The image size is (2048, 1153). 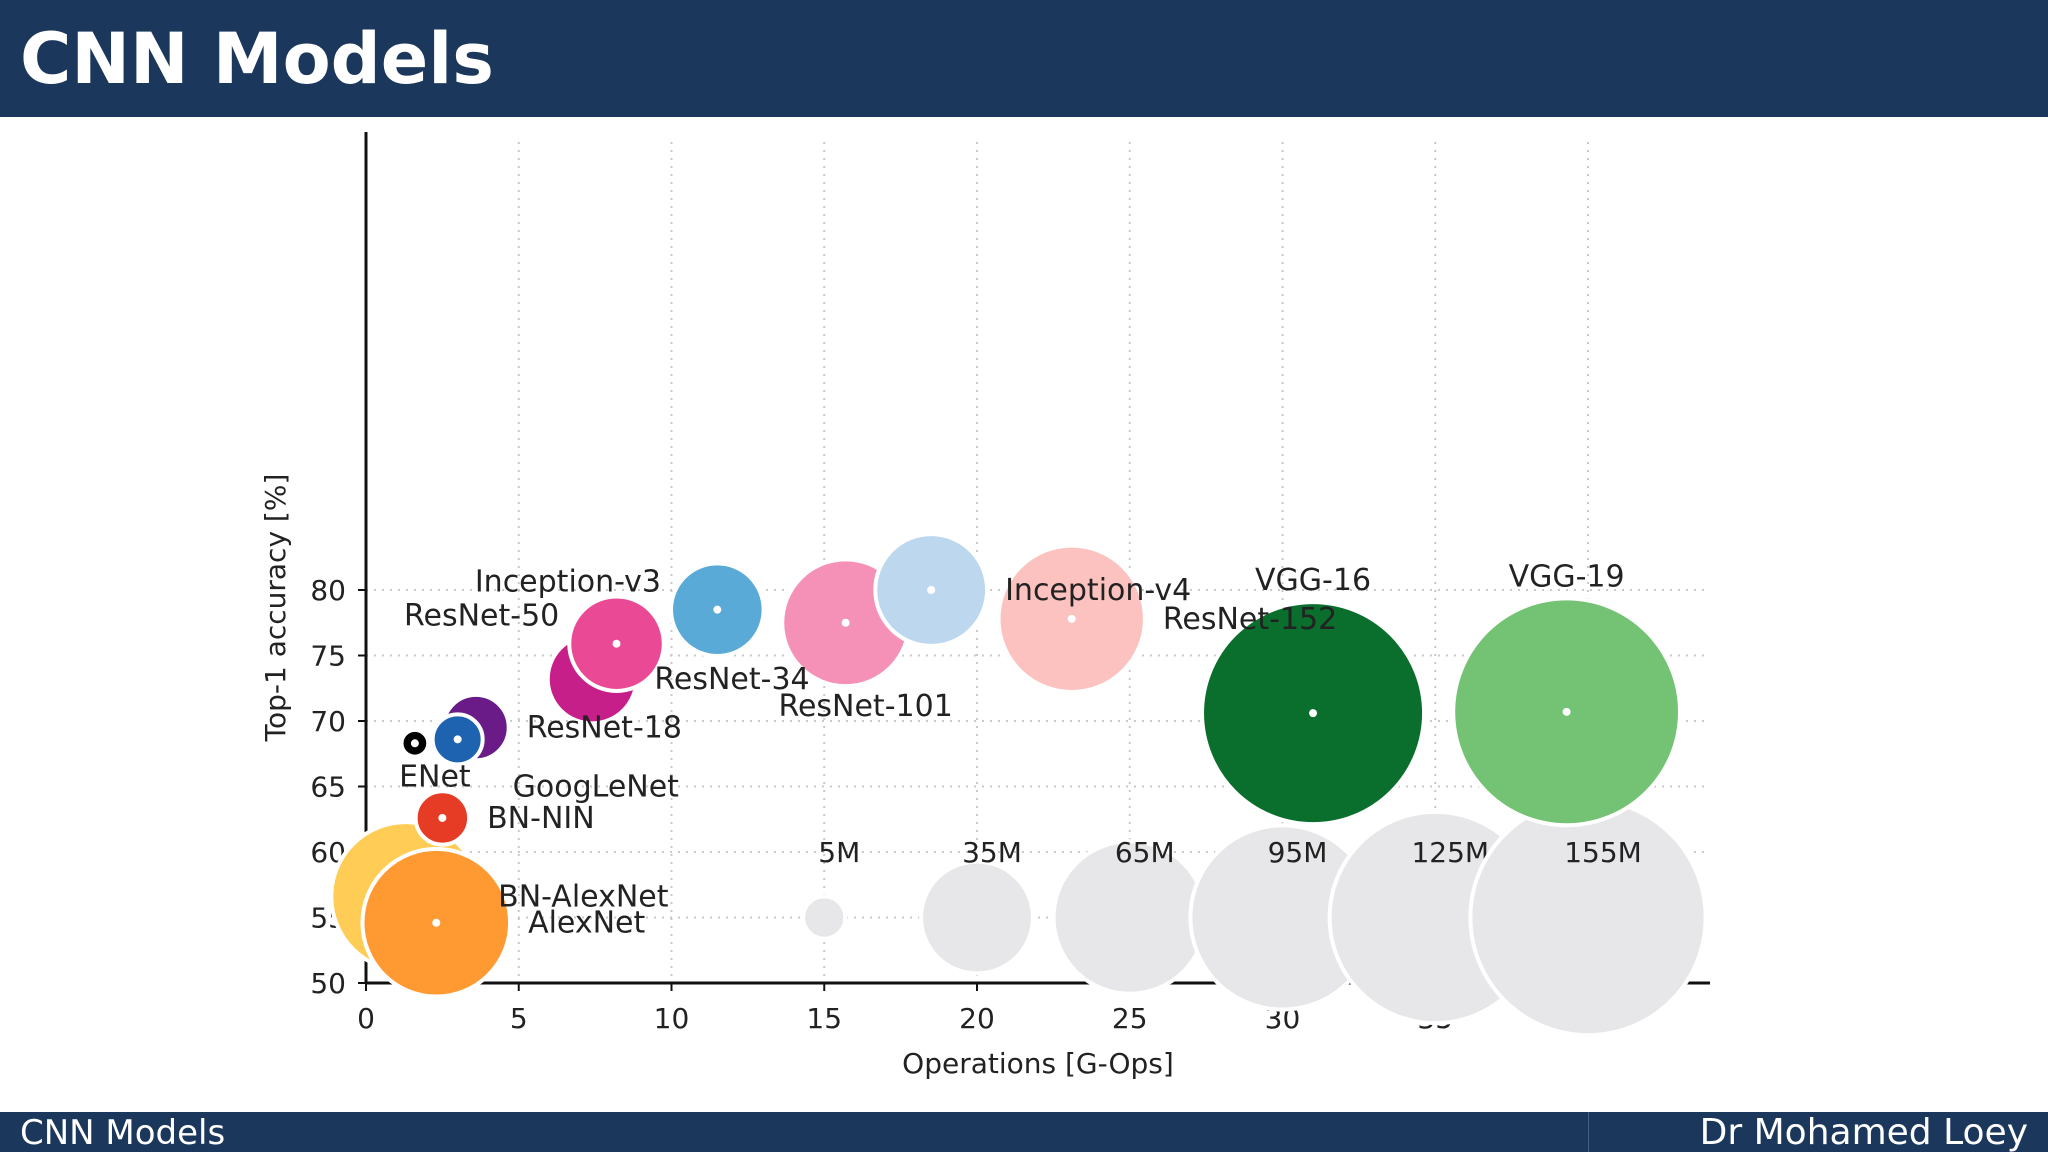 What do you see at coordinates (328, 983) in the screenshot?
I see `y-tick-label: 50` at bounding box center [328, 983].